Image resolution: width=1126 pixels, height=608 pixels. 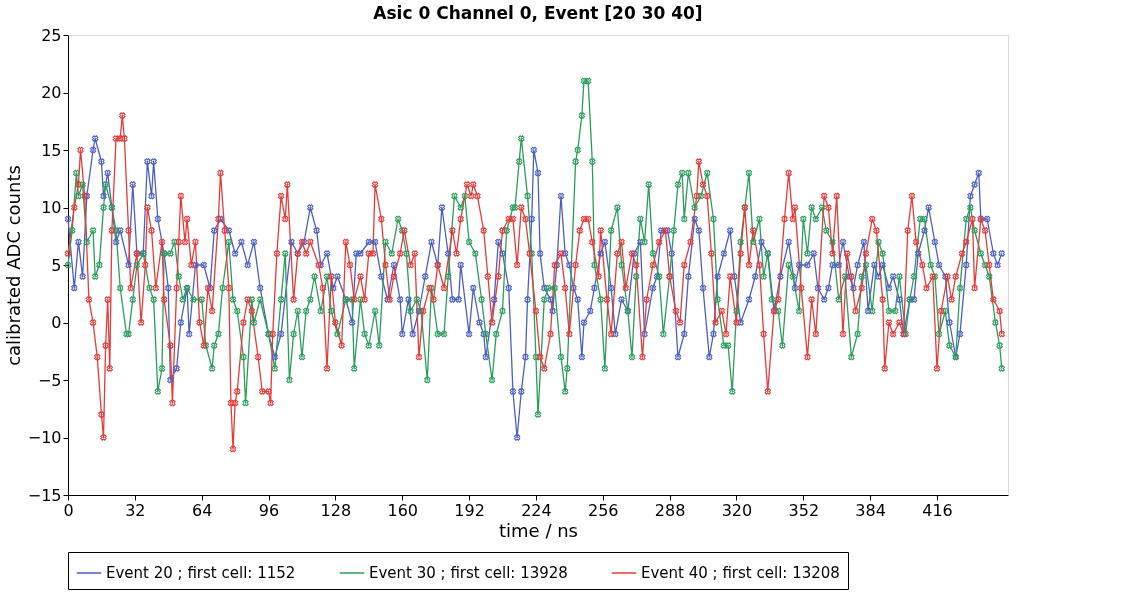 What do you see at coordinates (49, 380) in the screenshot?
I see `y-tick-label: −5` at bounding box center [49, 380].